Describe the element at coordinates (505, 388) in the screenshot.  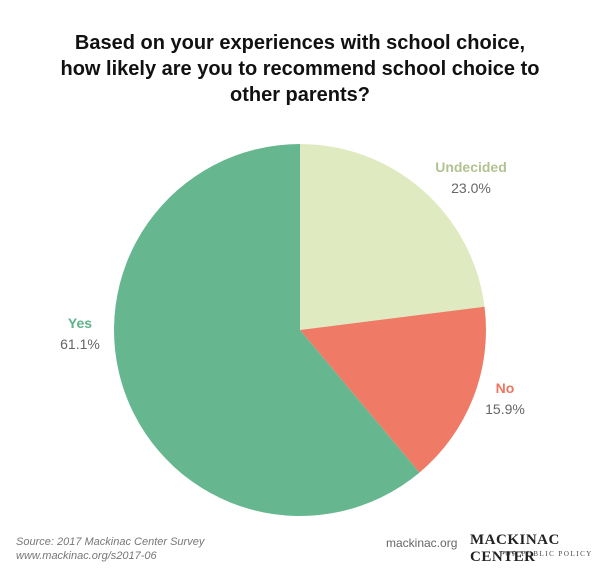
I see `slice-label: No` at that location.